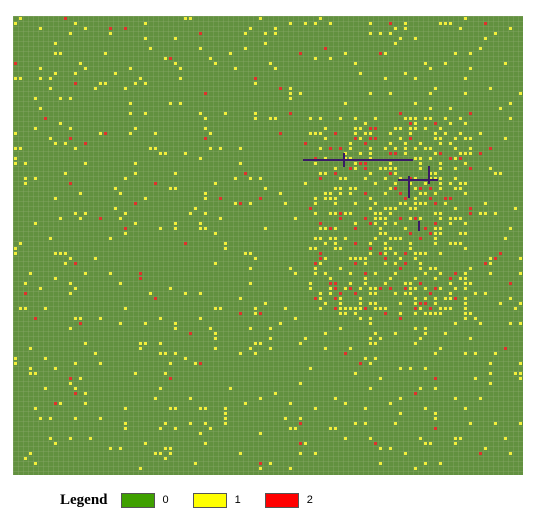  What do you see at coordinates (309, 500) in the screenshot?
I see `legend-label-2: 2` at bounding box center [309, 500].